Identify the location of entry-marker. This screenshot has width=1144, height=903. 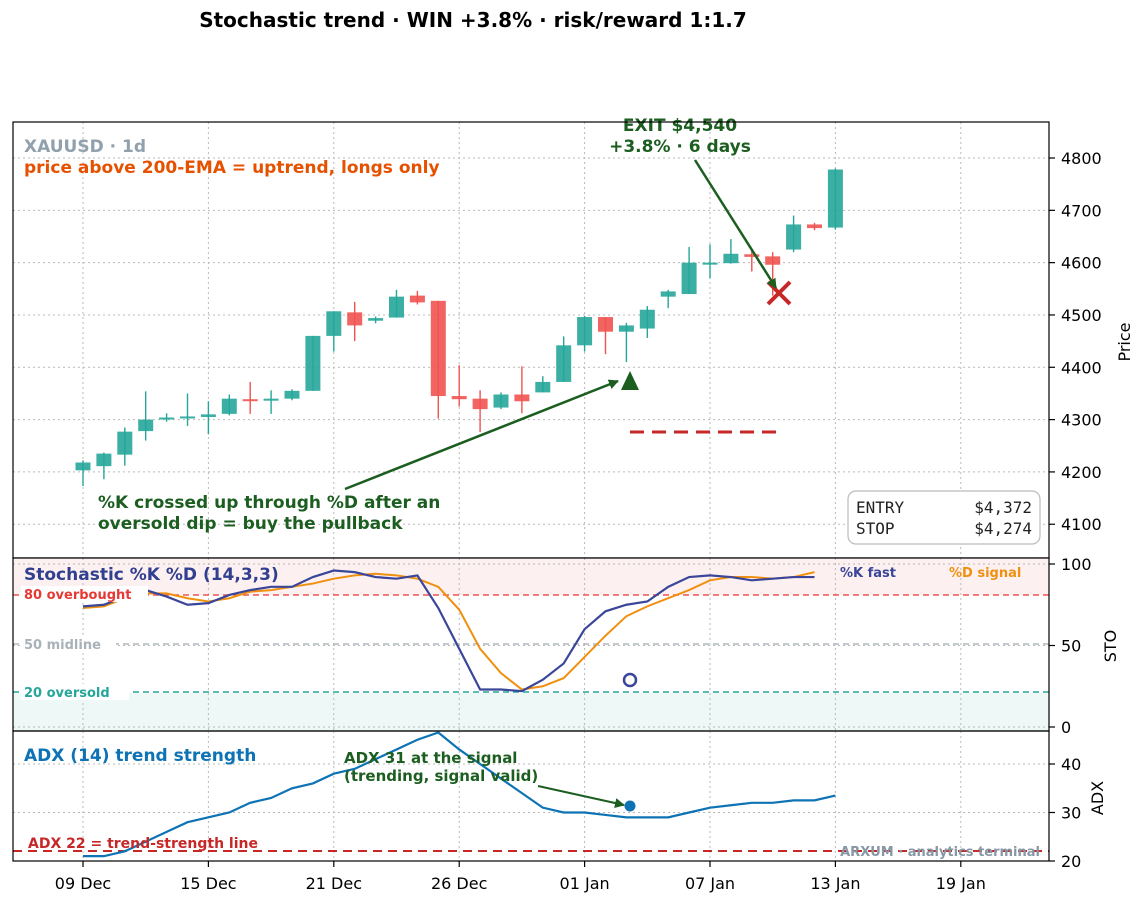
(630, 380).